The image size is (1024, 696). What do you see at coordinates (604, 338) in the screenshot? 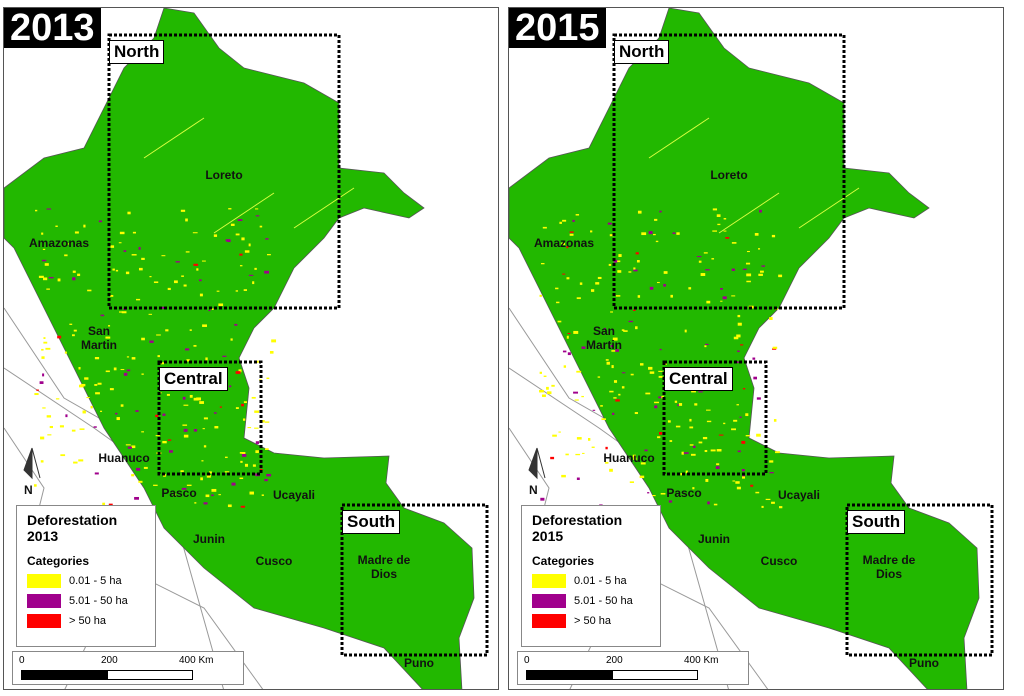
I see `place-label: San Martin` at bounding box center [604, 338].